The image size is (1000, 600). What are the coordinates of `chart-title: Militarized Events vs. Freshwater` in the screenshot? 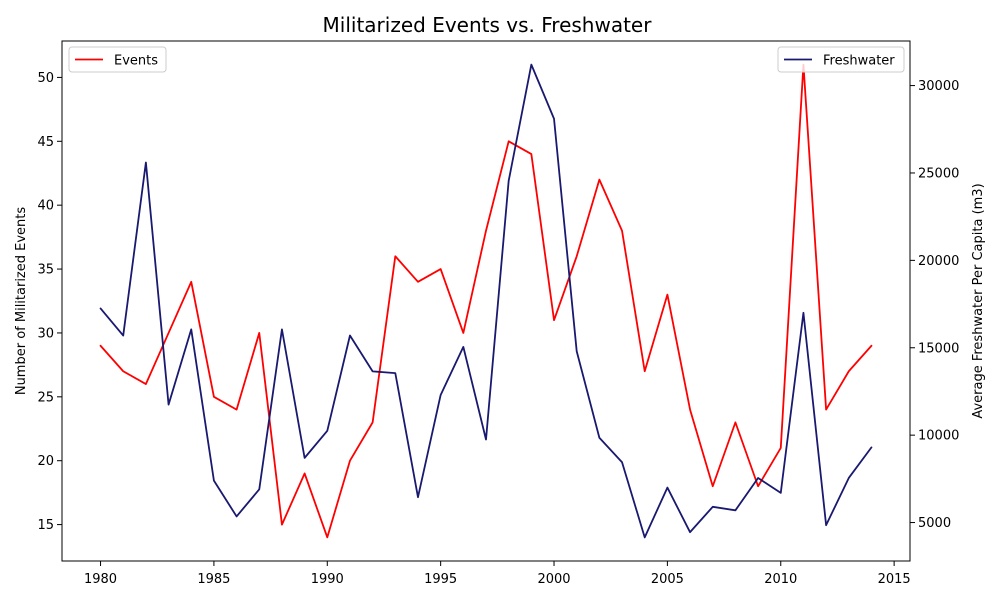 It's located at (488, 25).